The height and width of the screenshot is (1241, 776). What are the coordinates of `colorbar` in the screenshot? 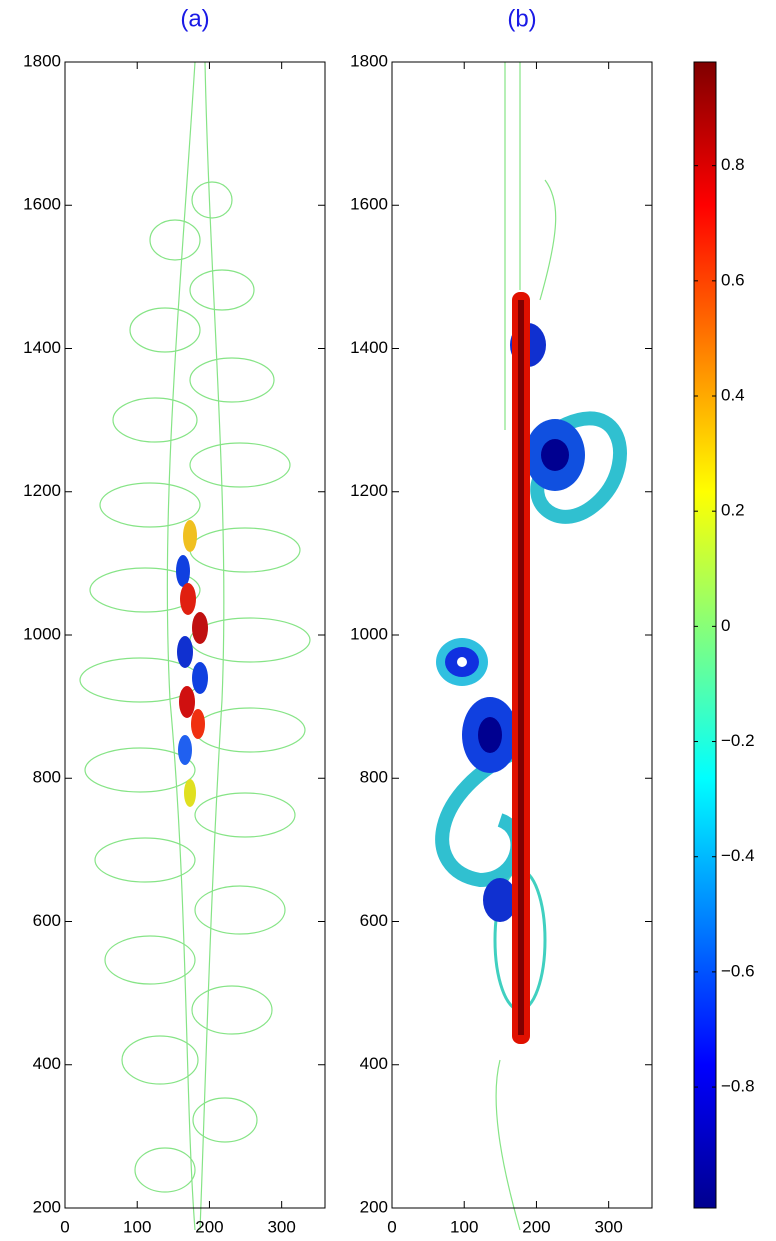 It's located at (705, 635).